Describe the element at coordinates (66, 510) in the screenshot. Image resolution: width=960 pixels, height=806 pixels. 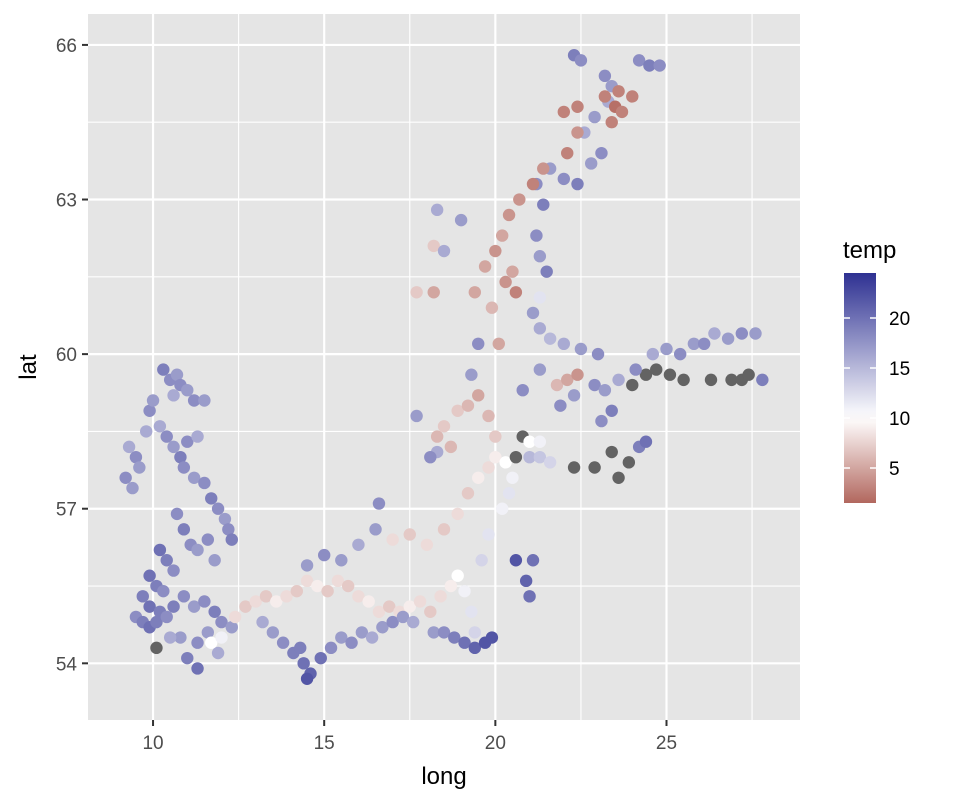
I see `y-tick-label: 57` at that location.